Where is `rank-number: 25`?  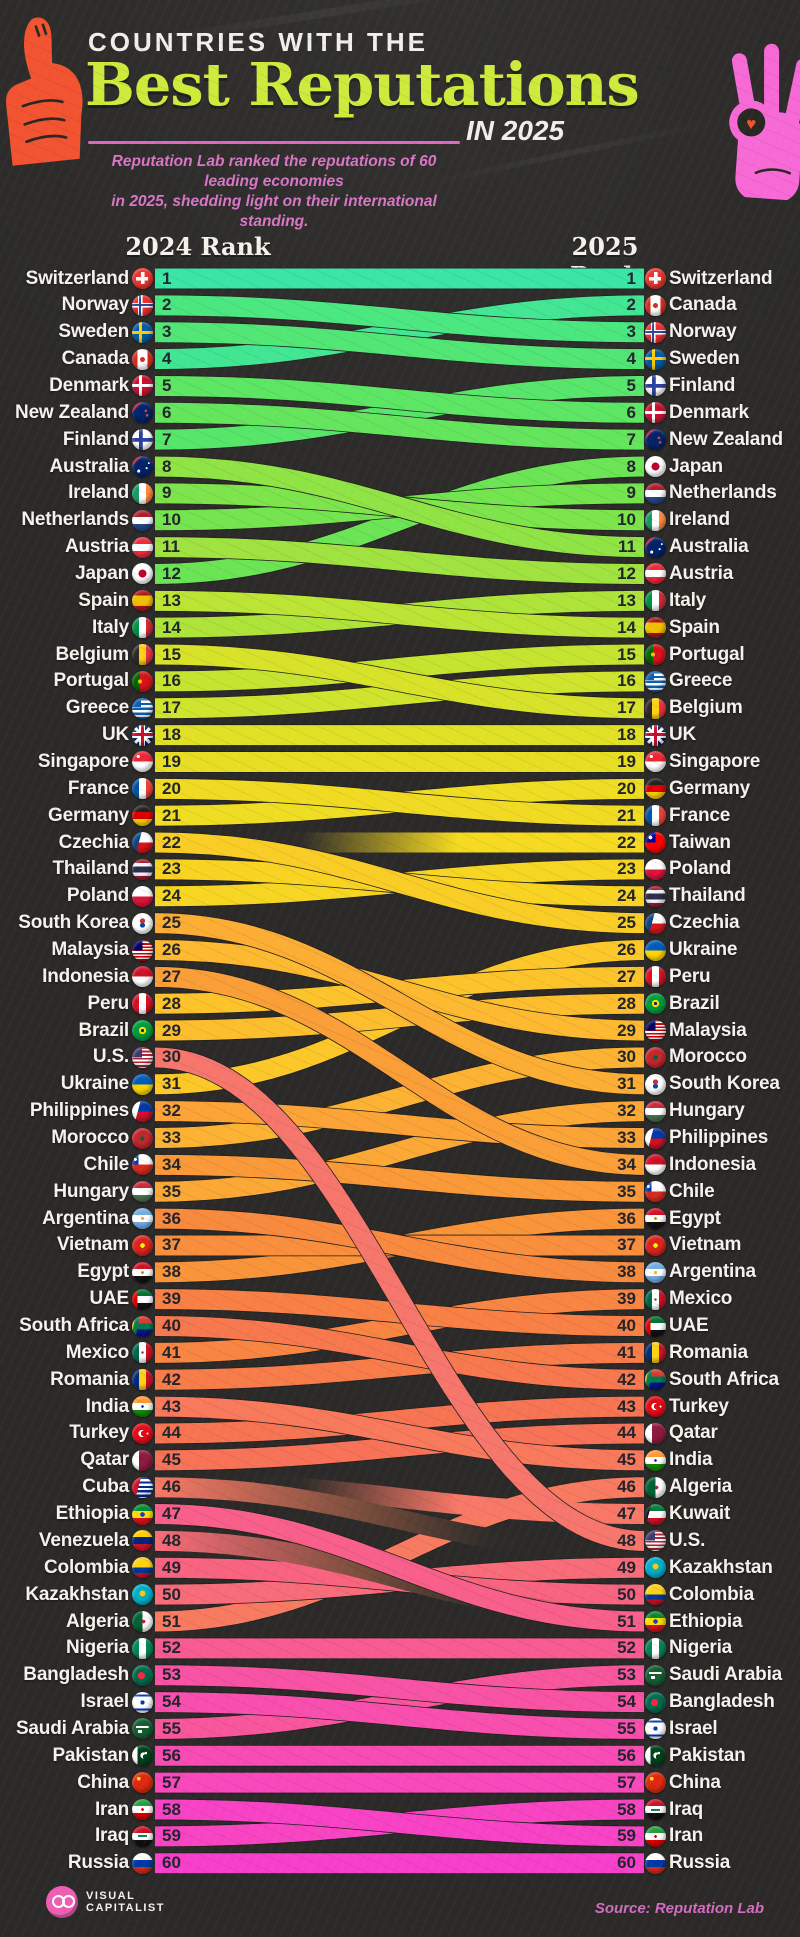 rank-number: 25 is located at coordinates (171, 923).